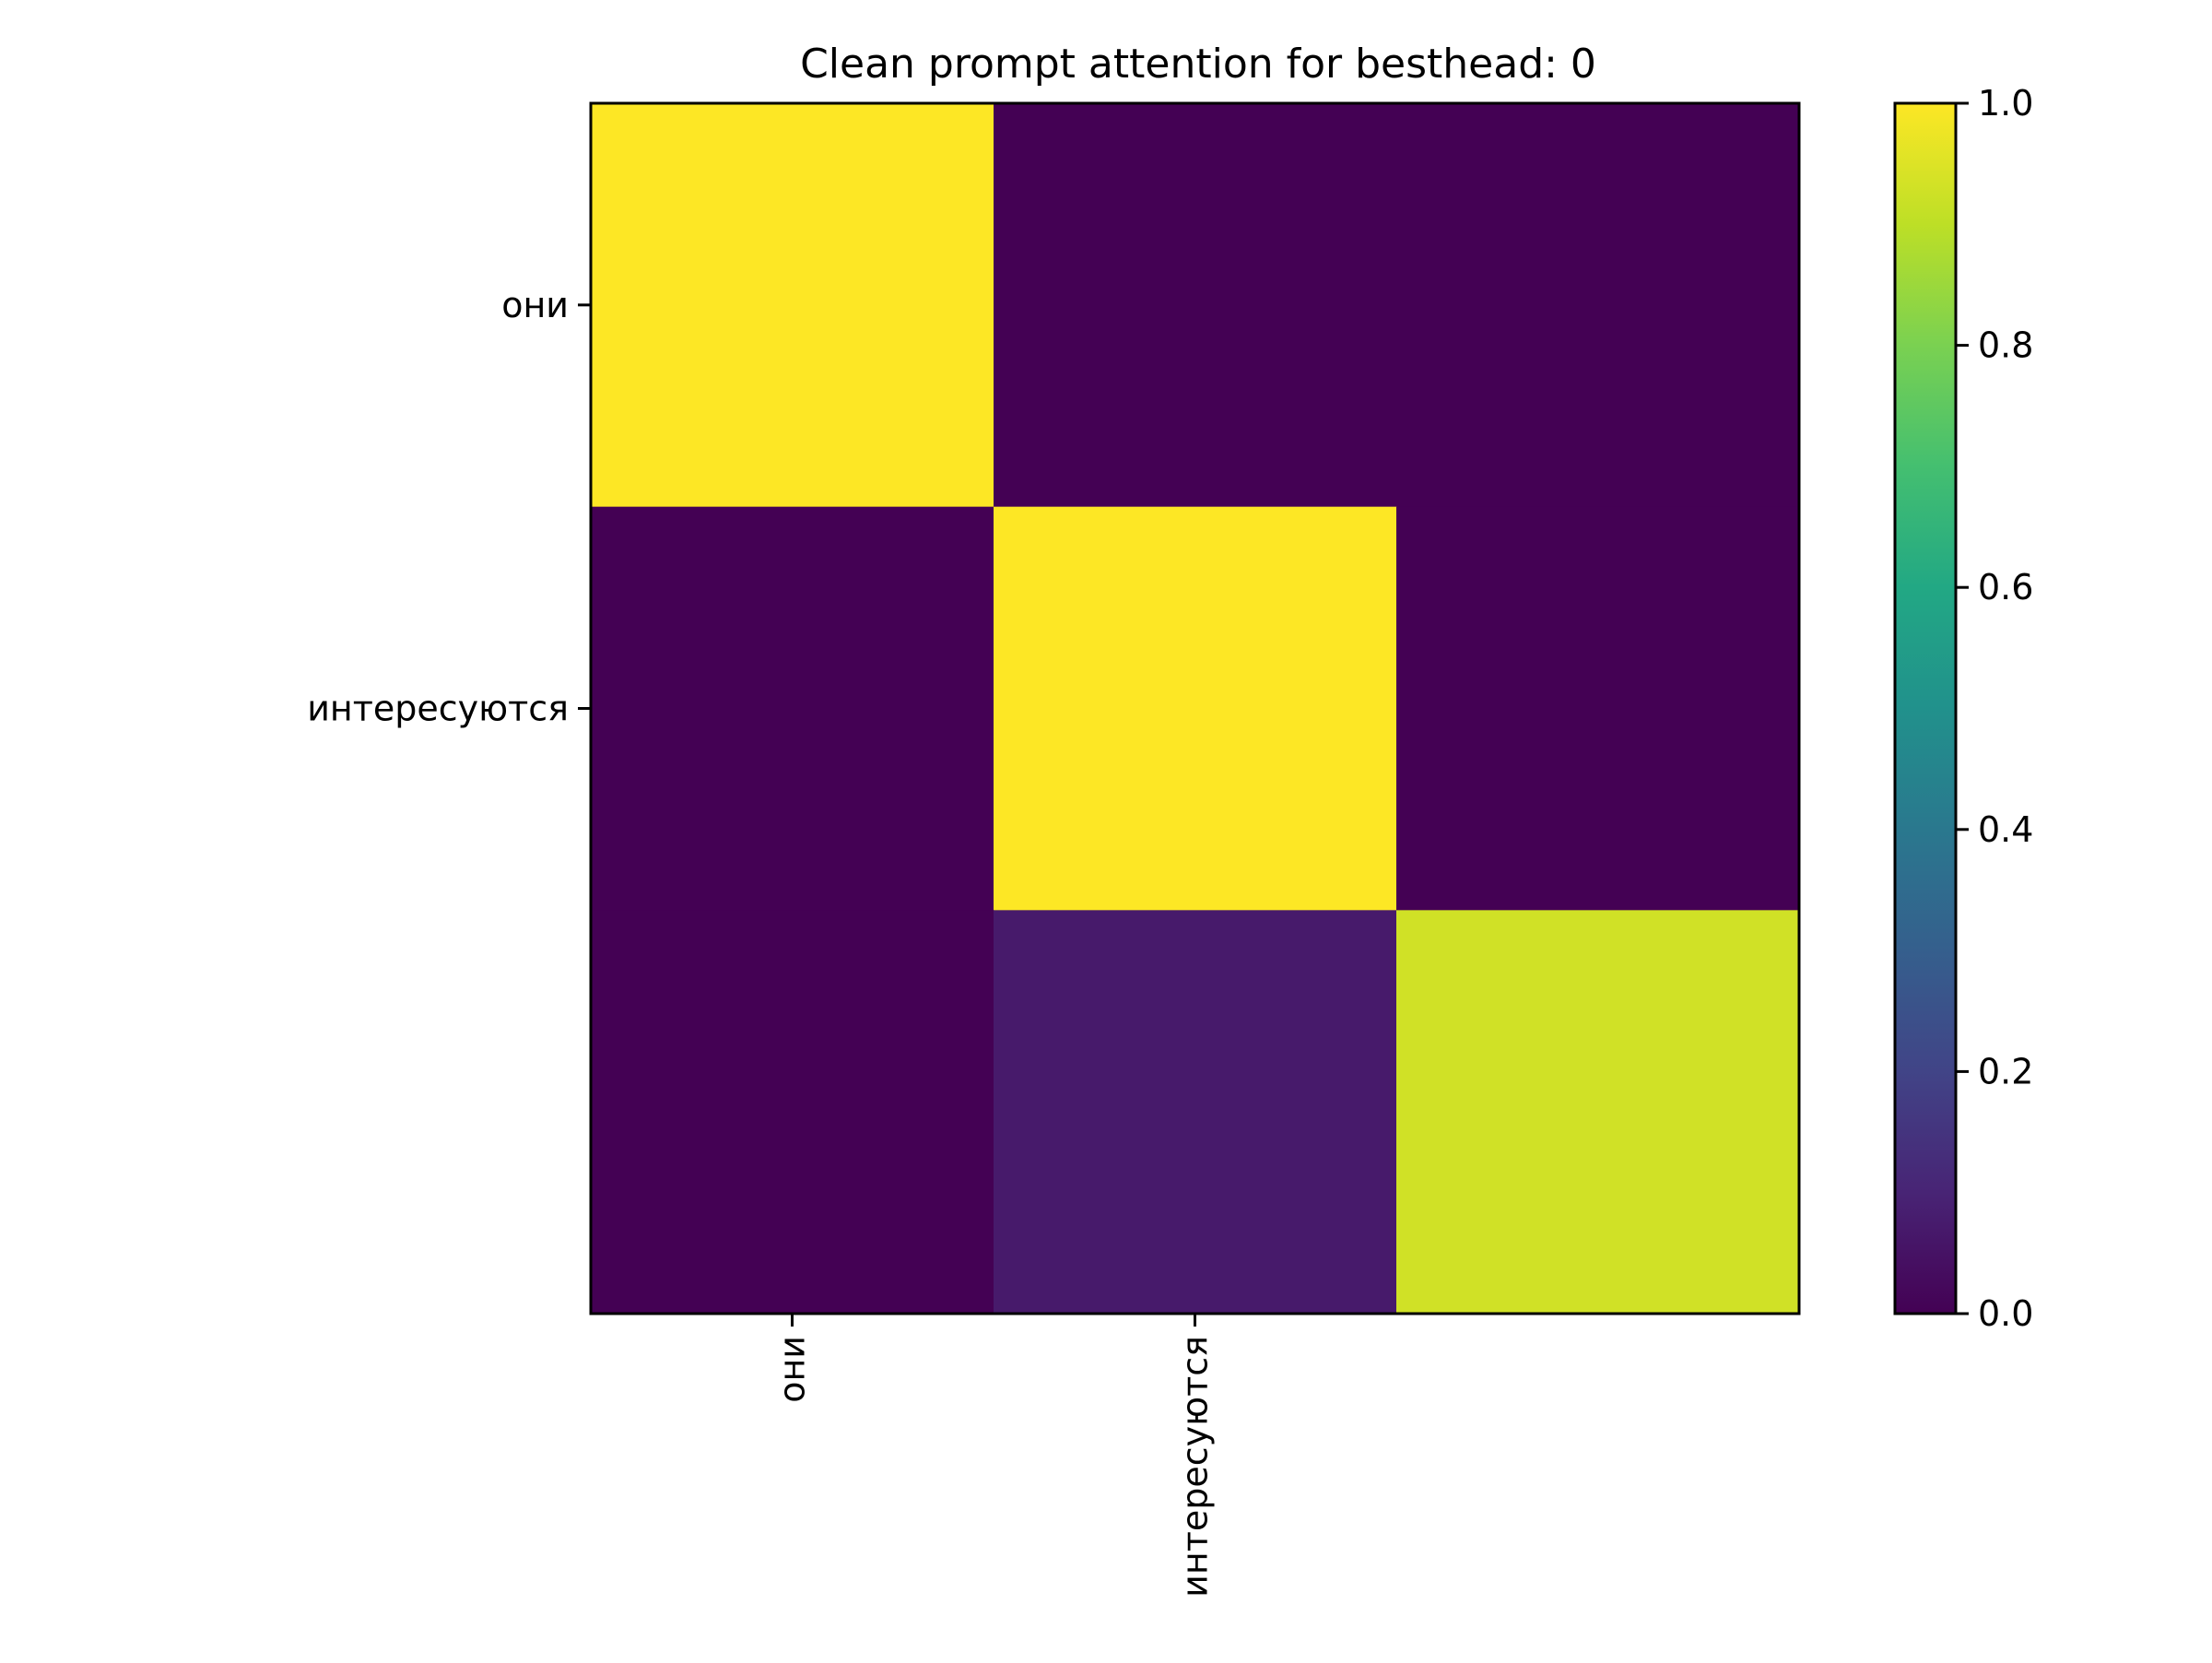 This screenshot has height=1663, width=2212. I want to click on heatmap-cell-r0-c1, so click(1195, 305).